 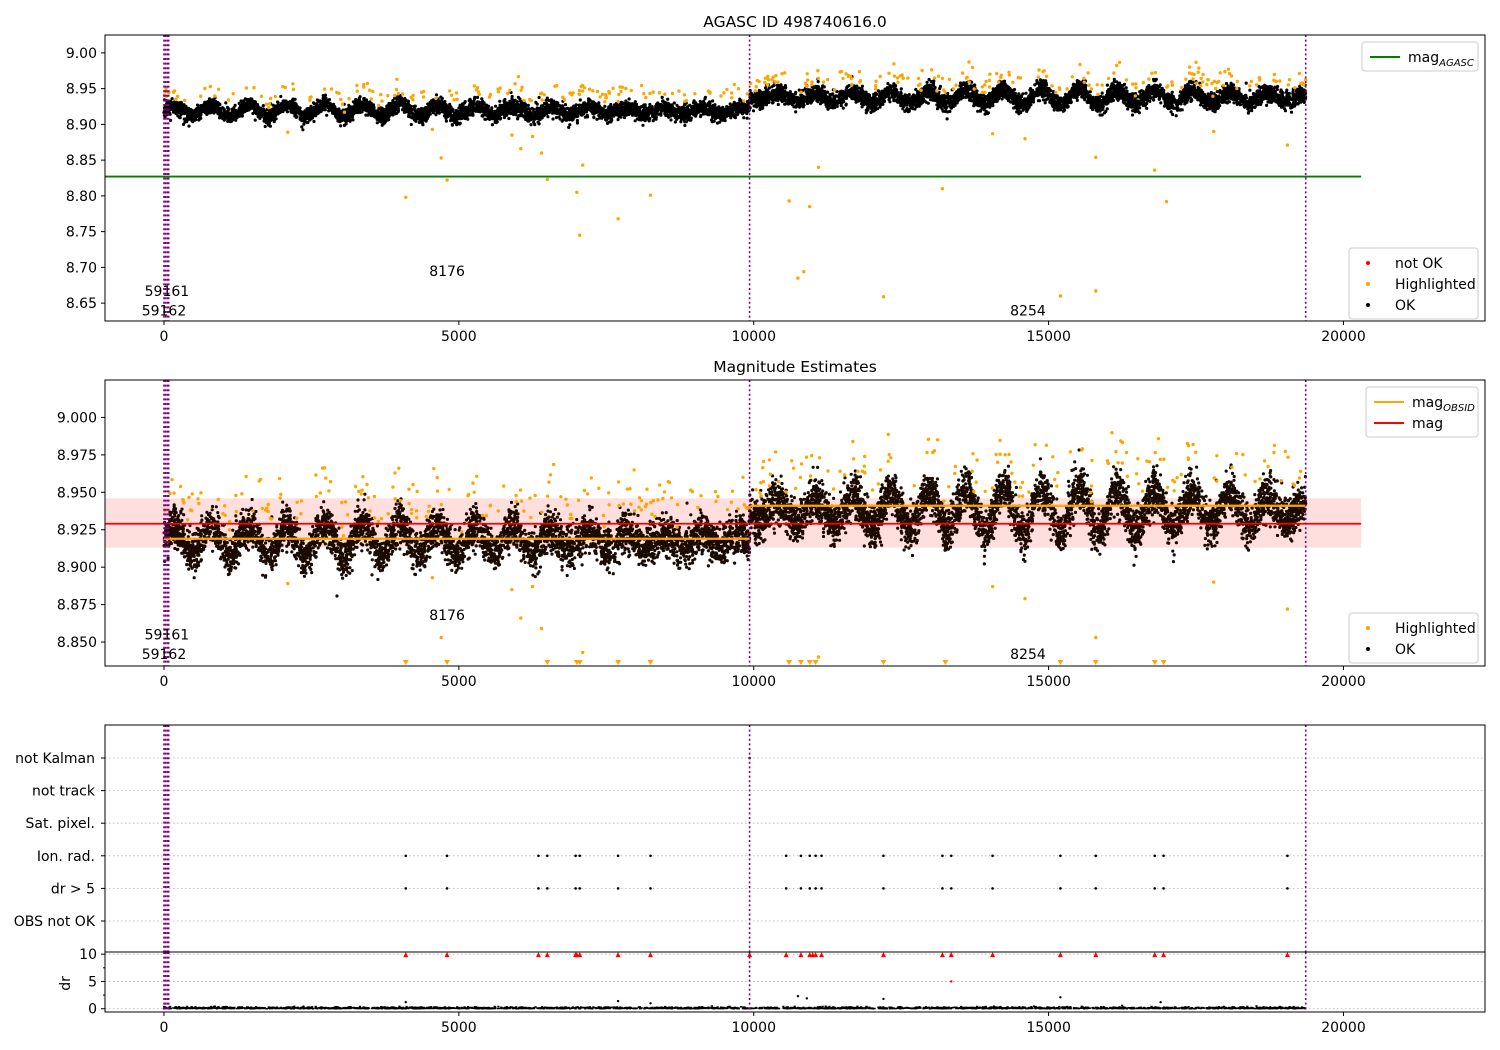 I want to click on legend-label-text: Highlighted, so click(x=1435, y=629).